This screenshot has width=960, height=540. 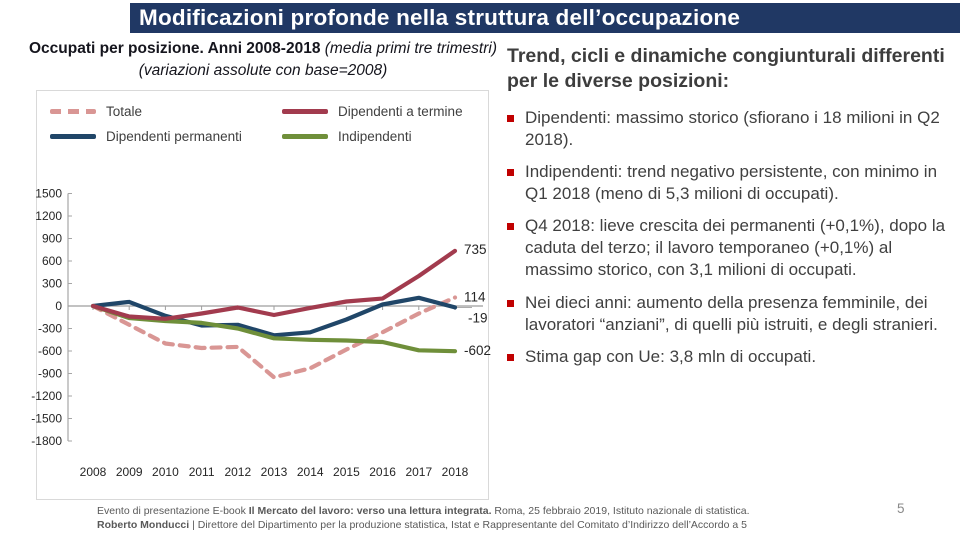 What do you see at coordinates (50, 351) in the screenshot?
I see `y-tick-label: -600` at bounding box center [50, 351].